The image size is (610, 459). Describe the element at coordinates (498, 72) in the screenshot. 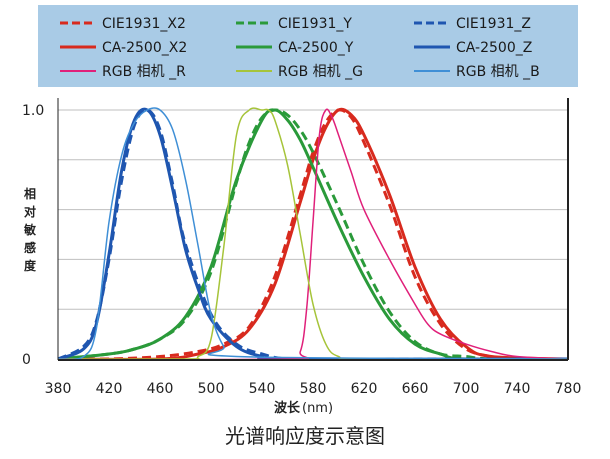

I see `legend-label: RGB 相机 _B` at that location.